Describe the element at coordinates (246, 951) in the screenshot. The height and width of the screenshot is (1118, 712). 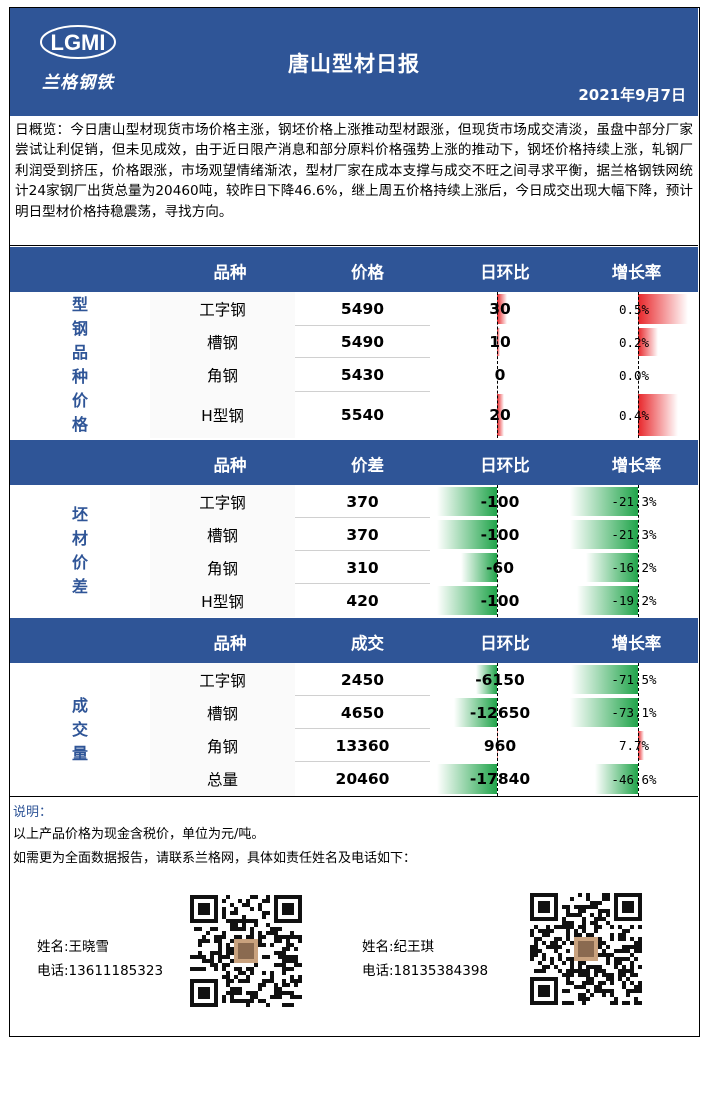
I see `contact-1-qr-code-icon` at that location.